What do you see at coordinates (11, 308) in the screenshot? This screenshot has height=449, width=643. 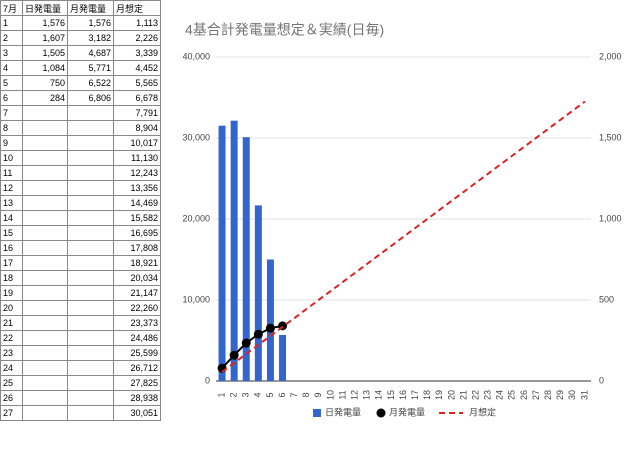 I see `table-cell: 20` at bounding box center [11, 308].